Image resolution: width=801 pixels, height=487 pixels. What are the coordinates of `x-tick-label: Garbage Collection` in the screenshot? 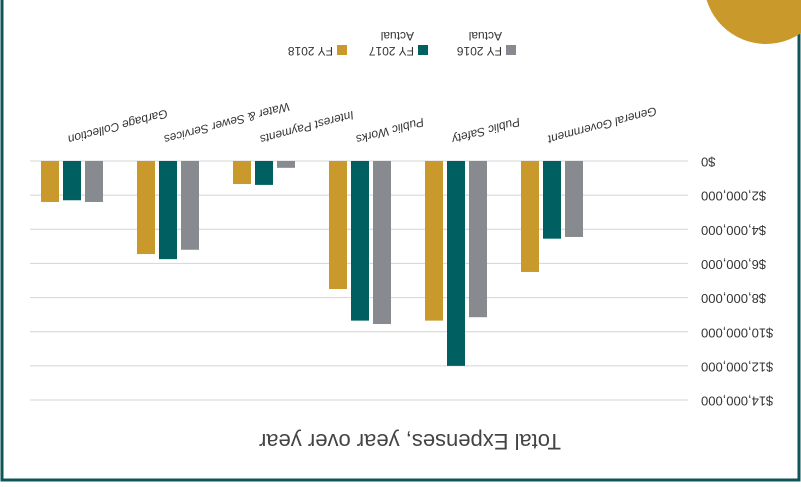 It's located at (117, 126).